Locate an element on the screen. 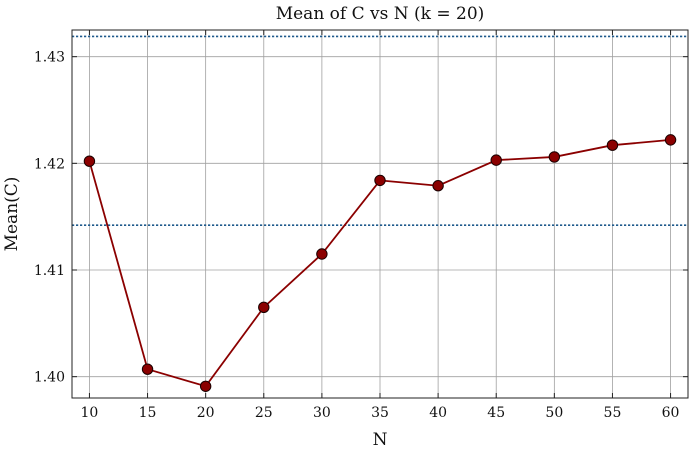 This screenshot has height=450, width=700. x-tick-label: 60 is located at coordinates (671, 413).